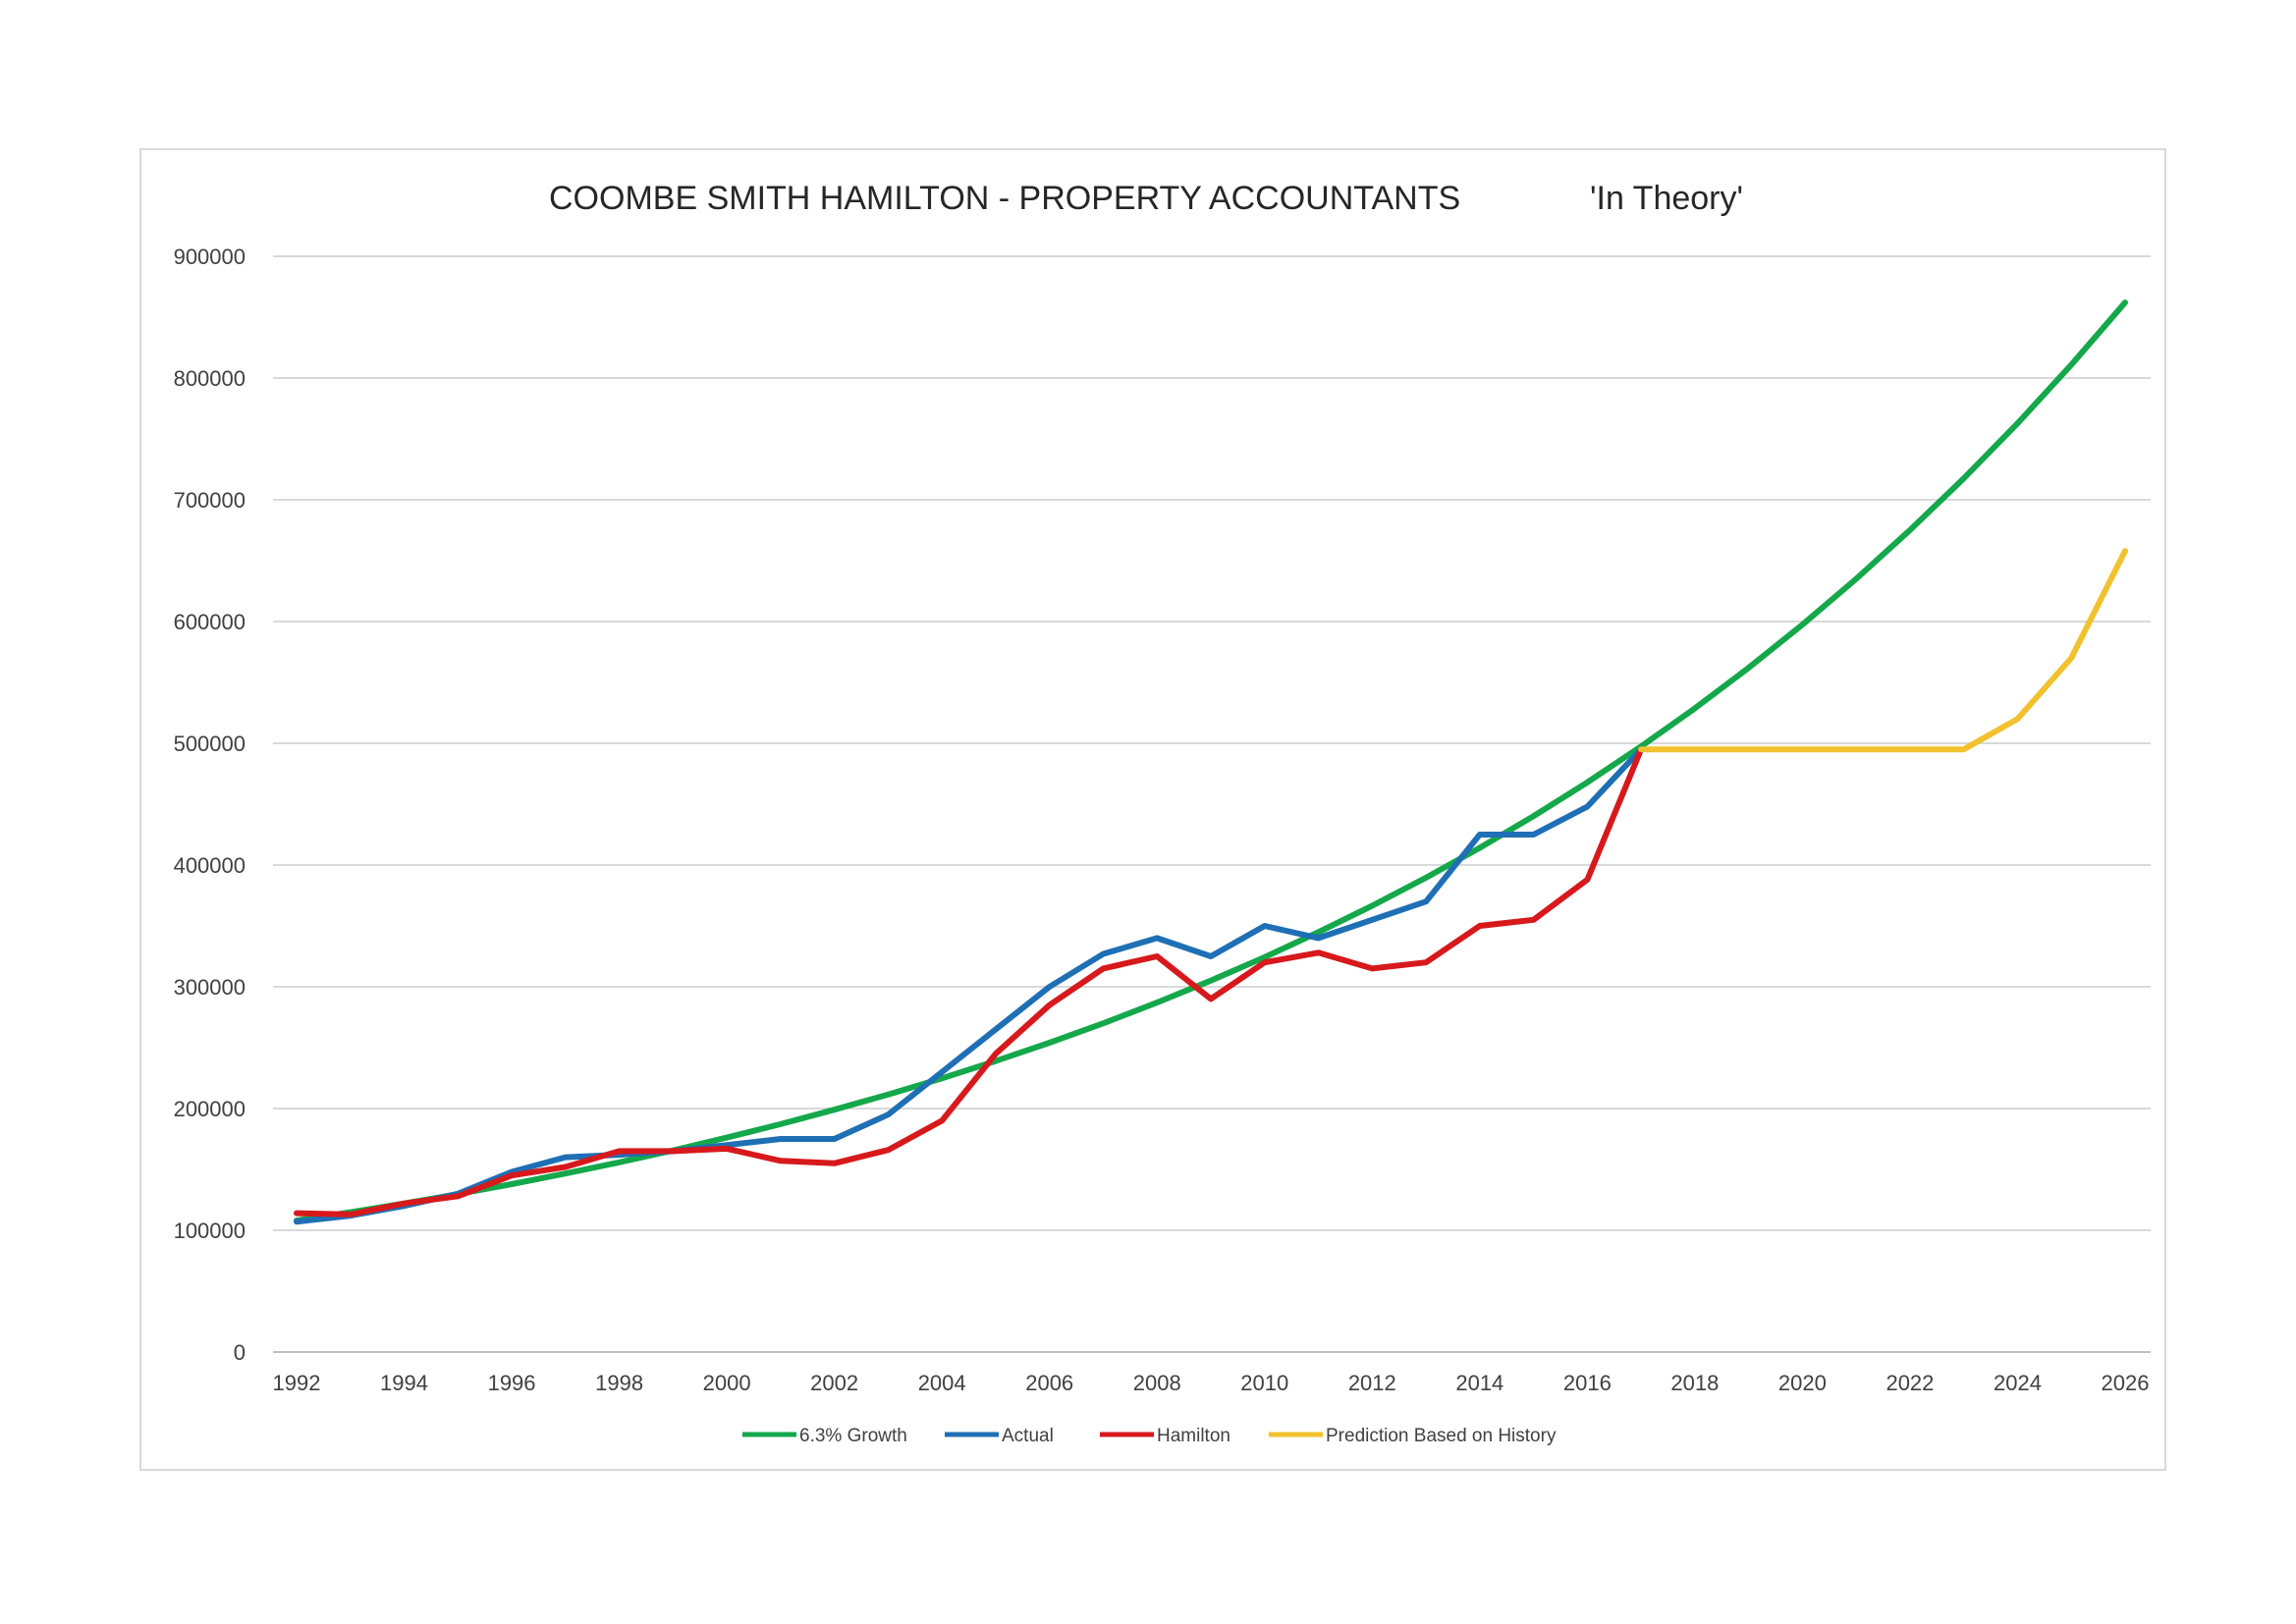 The width and height of the screenshot is (2296, 1624). Describe the element at coordinates (210, 500) in the screenshot. I see `y-tick-label: 700000` at that location.